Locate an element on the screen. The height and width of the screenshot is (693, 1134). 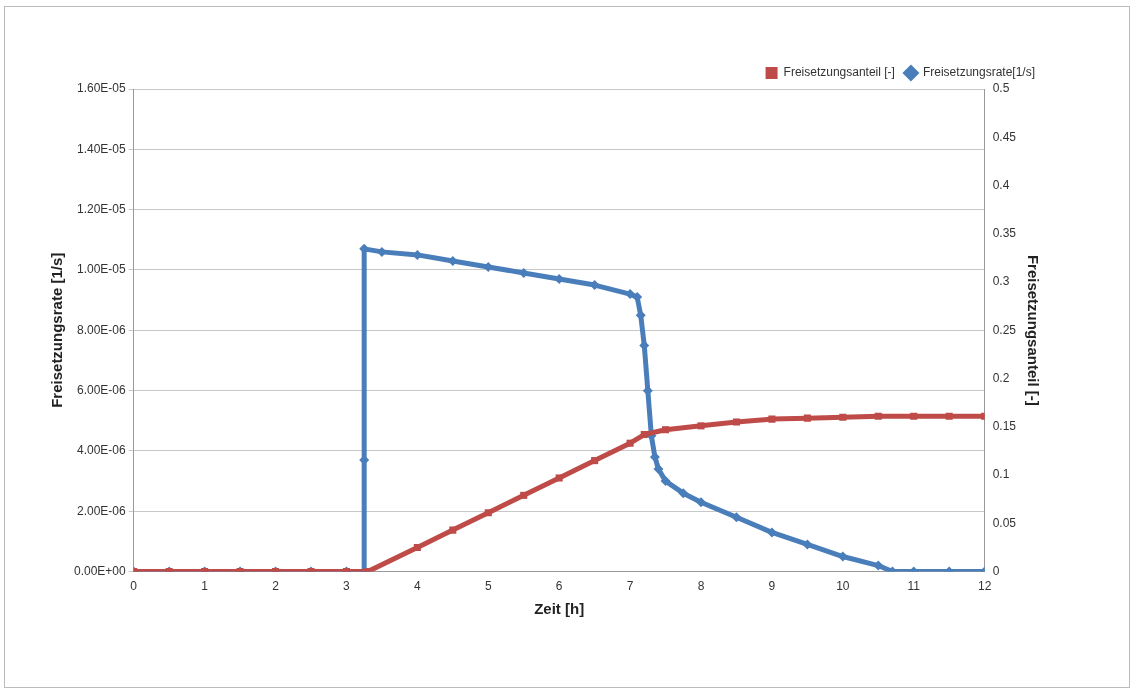
y-tick-label: 0.00E+00 is located at coordinates (100, 570).